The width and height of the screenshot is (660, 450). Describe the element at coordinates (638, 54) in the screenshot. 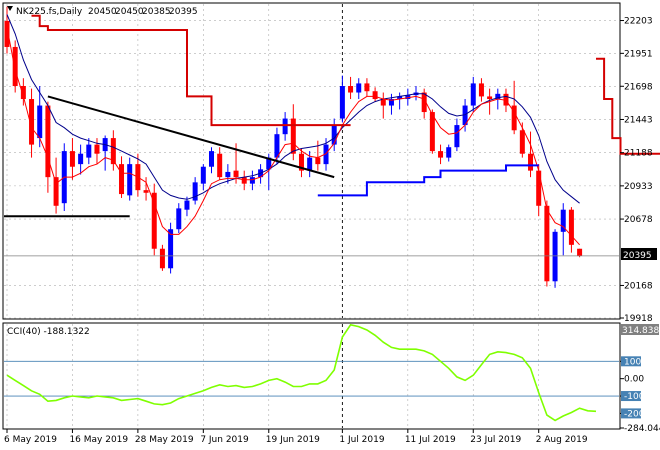

I see `price-tick-label: 21951` at that location.